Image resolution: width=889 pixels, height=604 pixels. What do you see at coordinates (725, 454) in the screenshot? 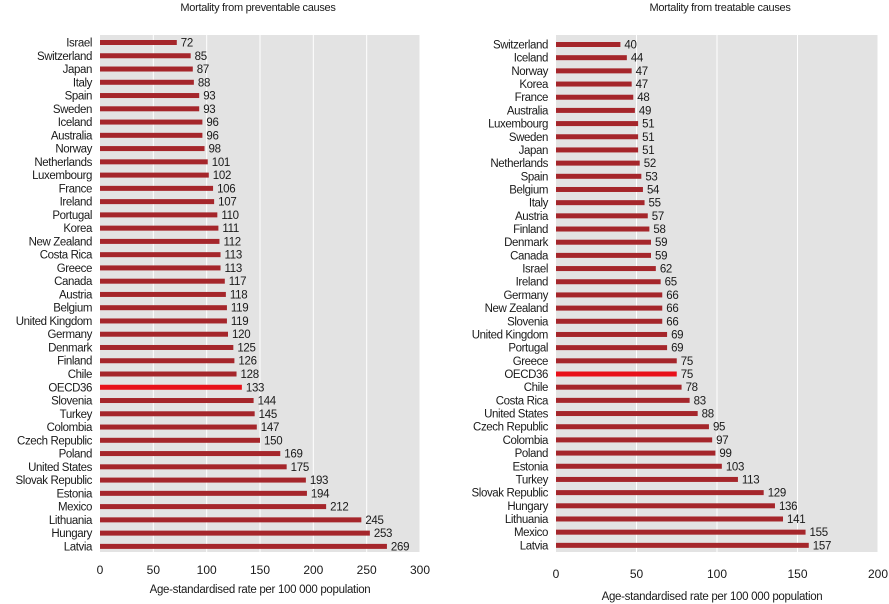
I see `value-label: 99` at bounding box center [725, 454].